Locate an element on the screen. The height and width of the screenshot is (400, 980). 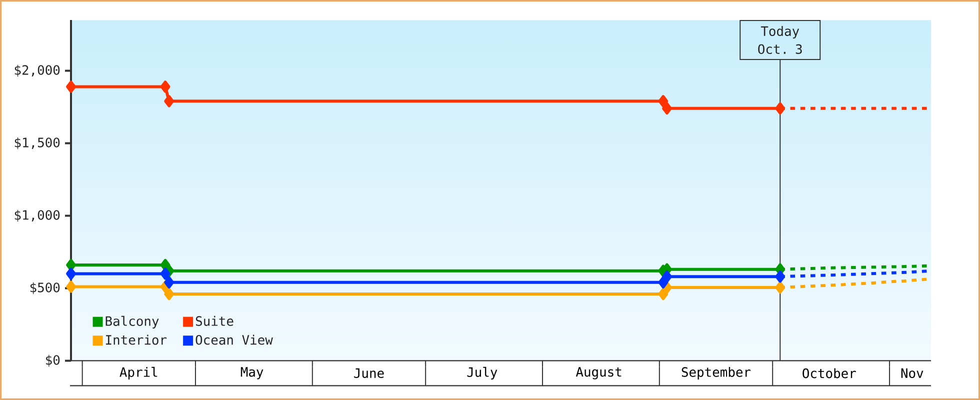
y-tick-label: $500 is located at coordinates (45, 288).